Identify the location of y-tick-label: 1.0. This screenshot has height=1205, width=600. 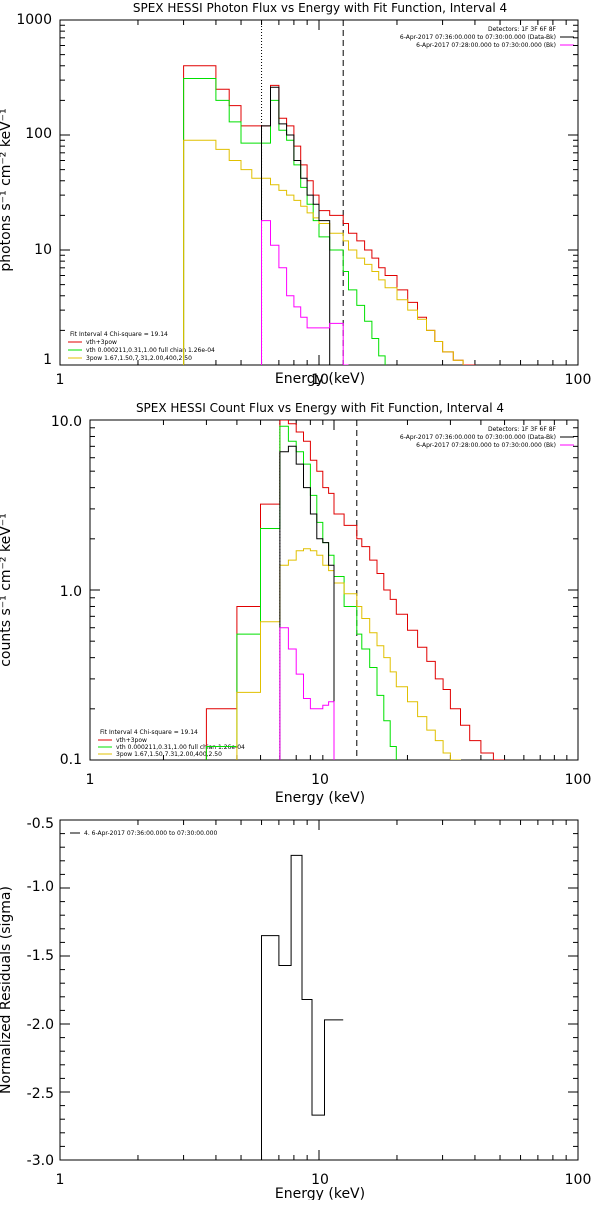
(71, 592).